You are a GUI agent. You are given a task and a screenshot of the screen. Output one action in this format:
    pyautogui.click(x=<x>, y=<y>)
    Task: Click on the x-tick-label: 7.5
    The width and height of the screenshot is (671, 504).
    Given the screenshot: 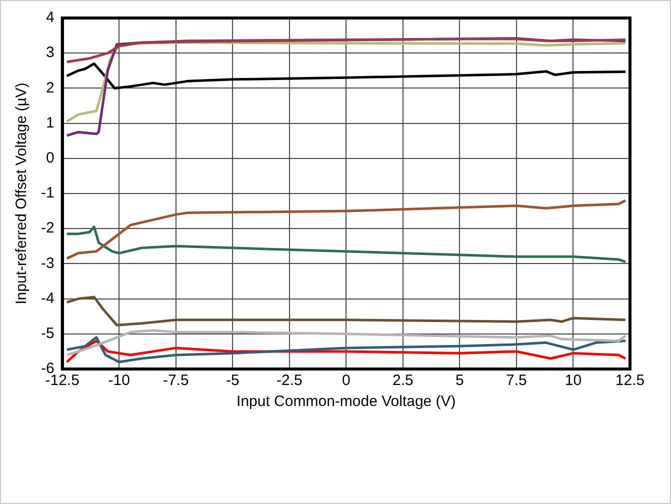 What is the action you would take?
    pyautogui.click(x=516, y=381)
    